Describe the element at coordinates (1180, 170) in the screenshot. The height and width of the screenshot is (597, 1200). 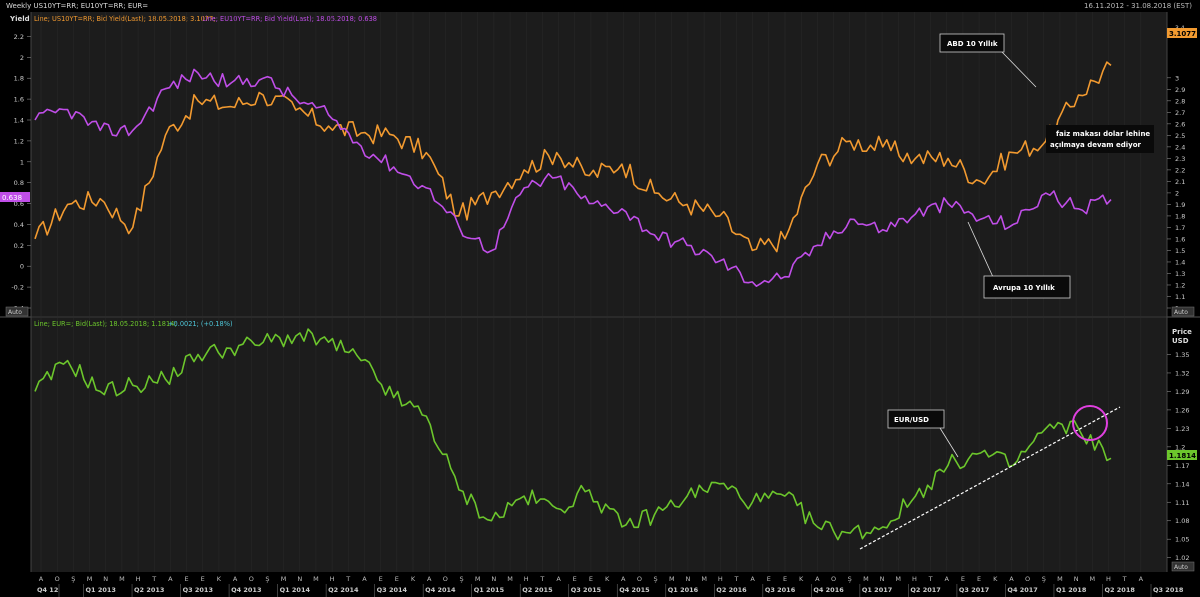
I see `right-tick-label: 2.2` at that location.